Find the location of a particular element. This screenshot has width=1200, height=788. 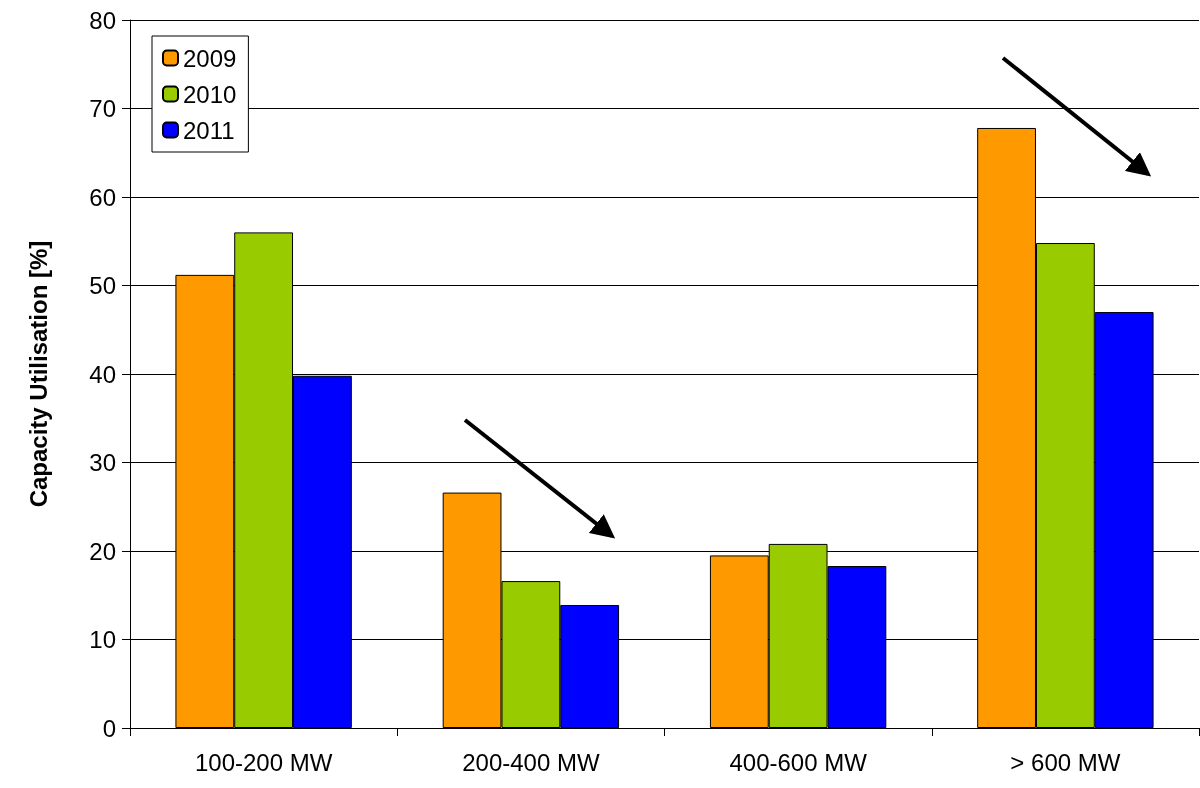

y-tick-label: 10 is located at coordinates (102, 639).